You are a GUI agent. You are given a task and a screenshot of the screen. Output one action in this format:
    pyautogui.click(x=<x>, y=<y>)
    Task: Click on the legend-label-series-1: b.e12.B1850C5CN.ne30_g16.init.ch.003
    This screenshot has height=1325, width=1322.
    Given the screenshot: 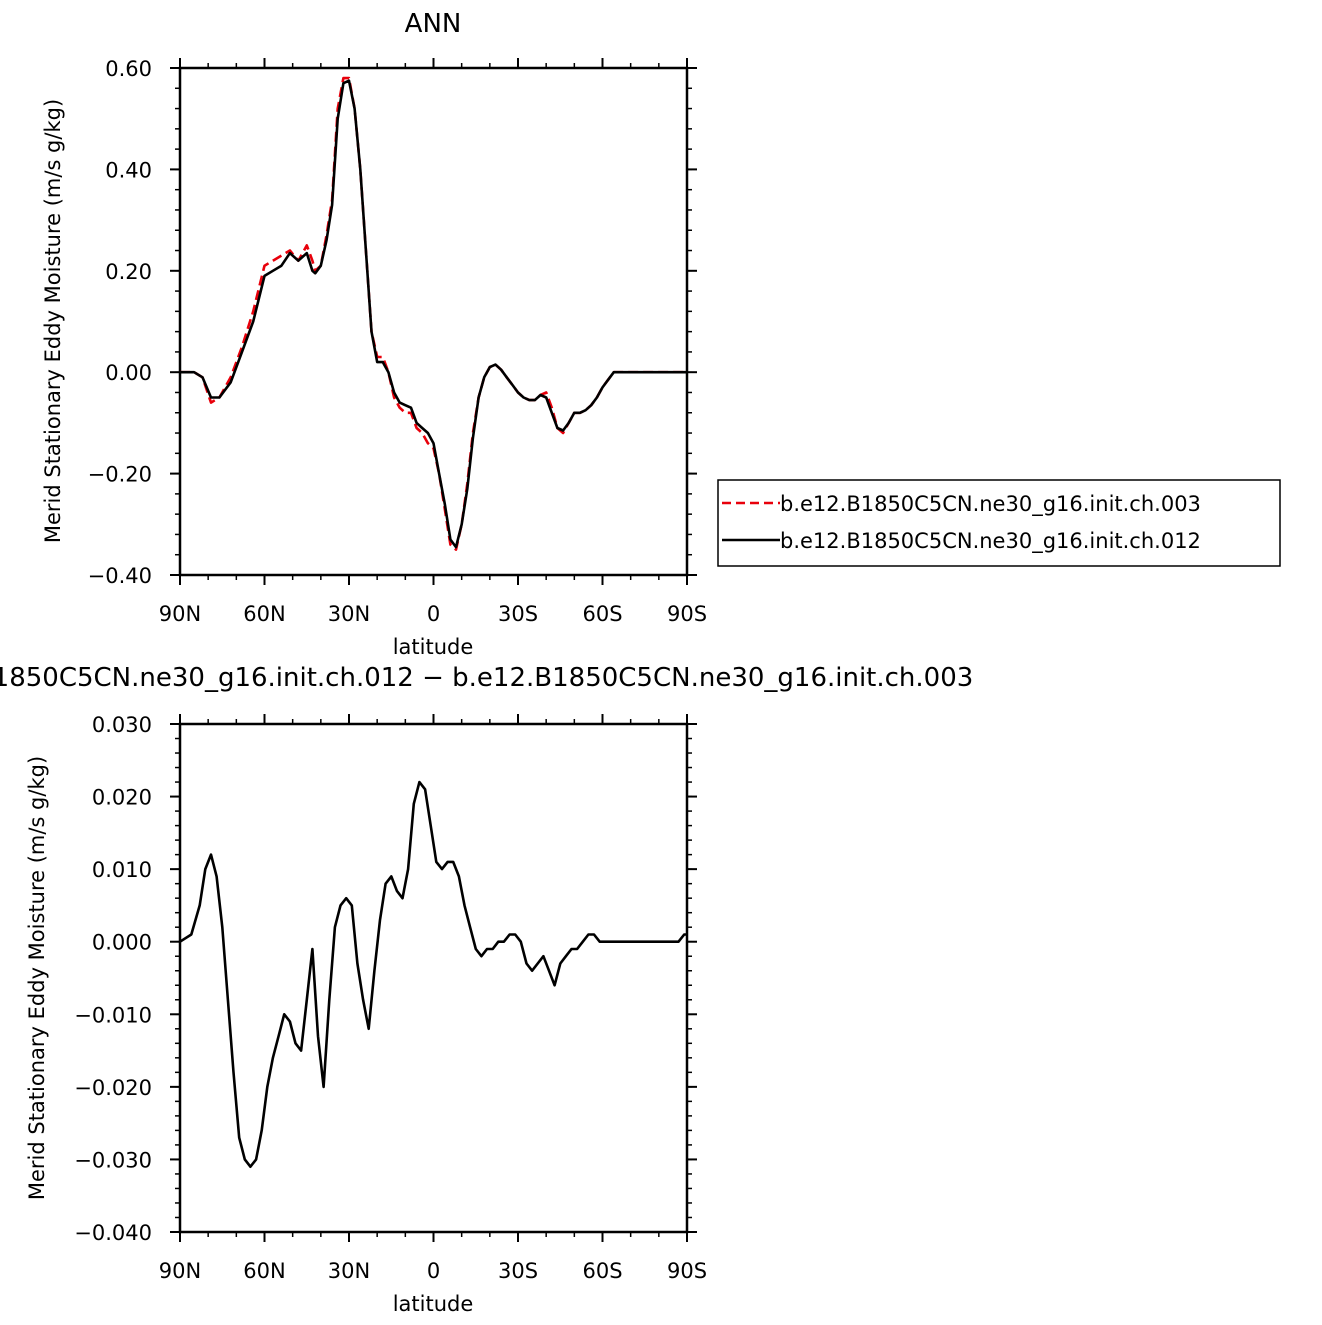 What is the action you would take?
    pyautogui.click(x=990, y=504)
    